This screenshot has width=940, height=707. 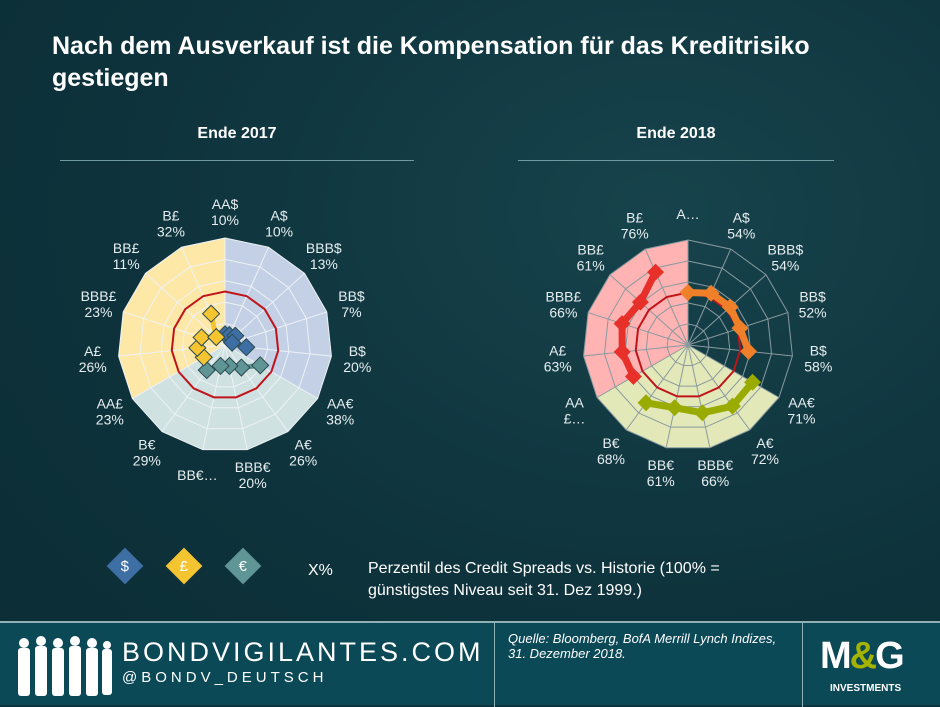 I want to click on axis-label: BBB$ 54%, so click(x=785, y=257).